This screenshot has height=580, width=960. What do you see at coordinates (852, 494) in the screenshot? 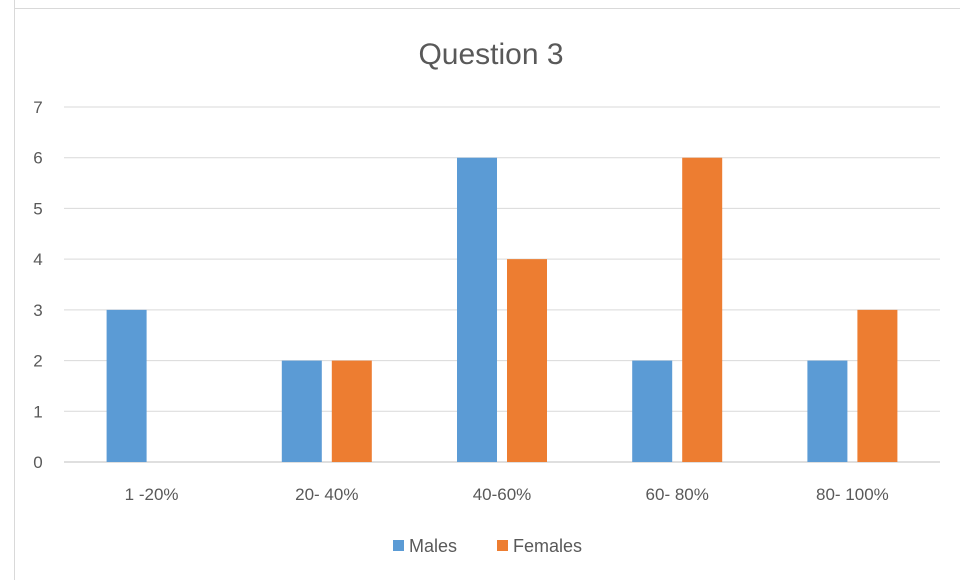
I see `x-tick-label: 80- 100%` at bounding box center [852, 494].